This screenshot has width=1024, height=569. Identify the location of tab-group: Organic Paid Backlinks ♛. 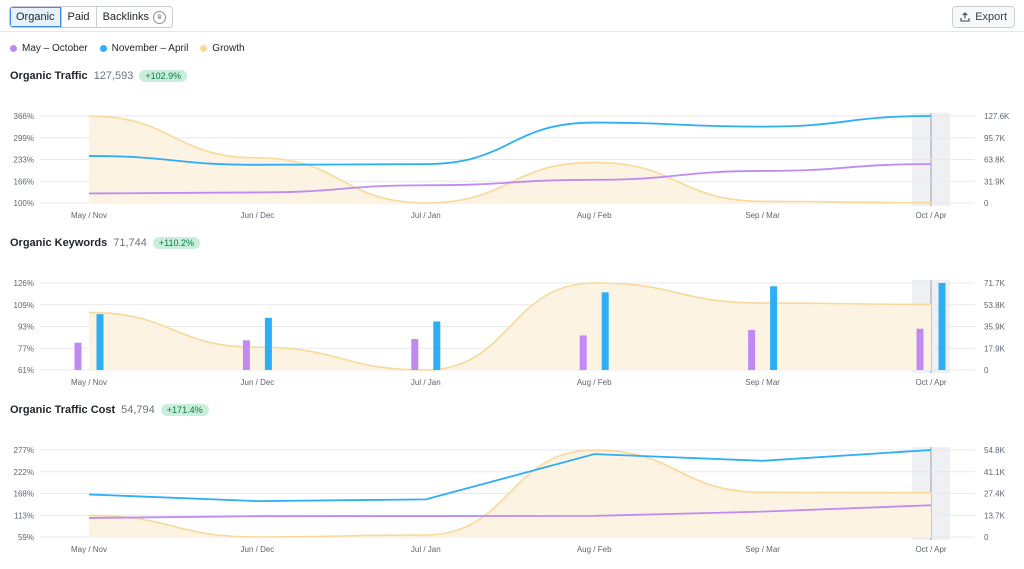
(91, 17).